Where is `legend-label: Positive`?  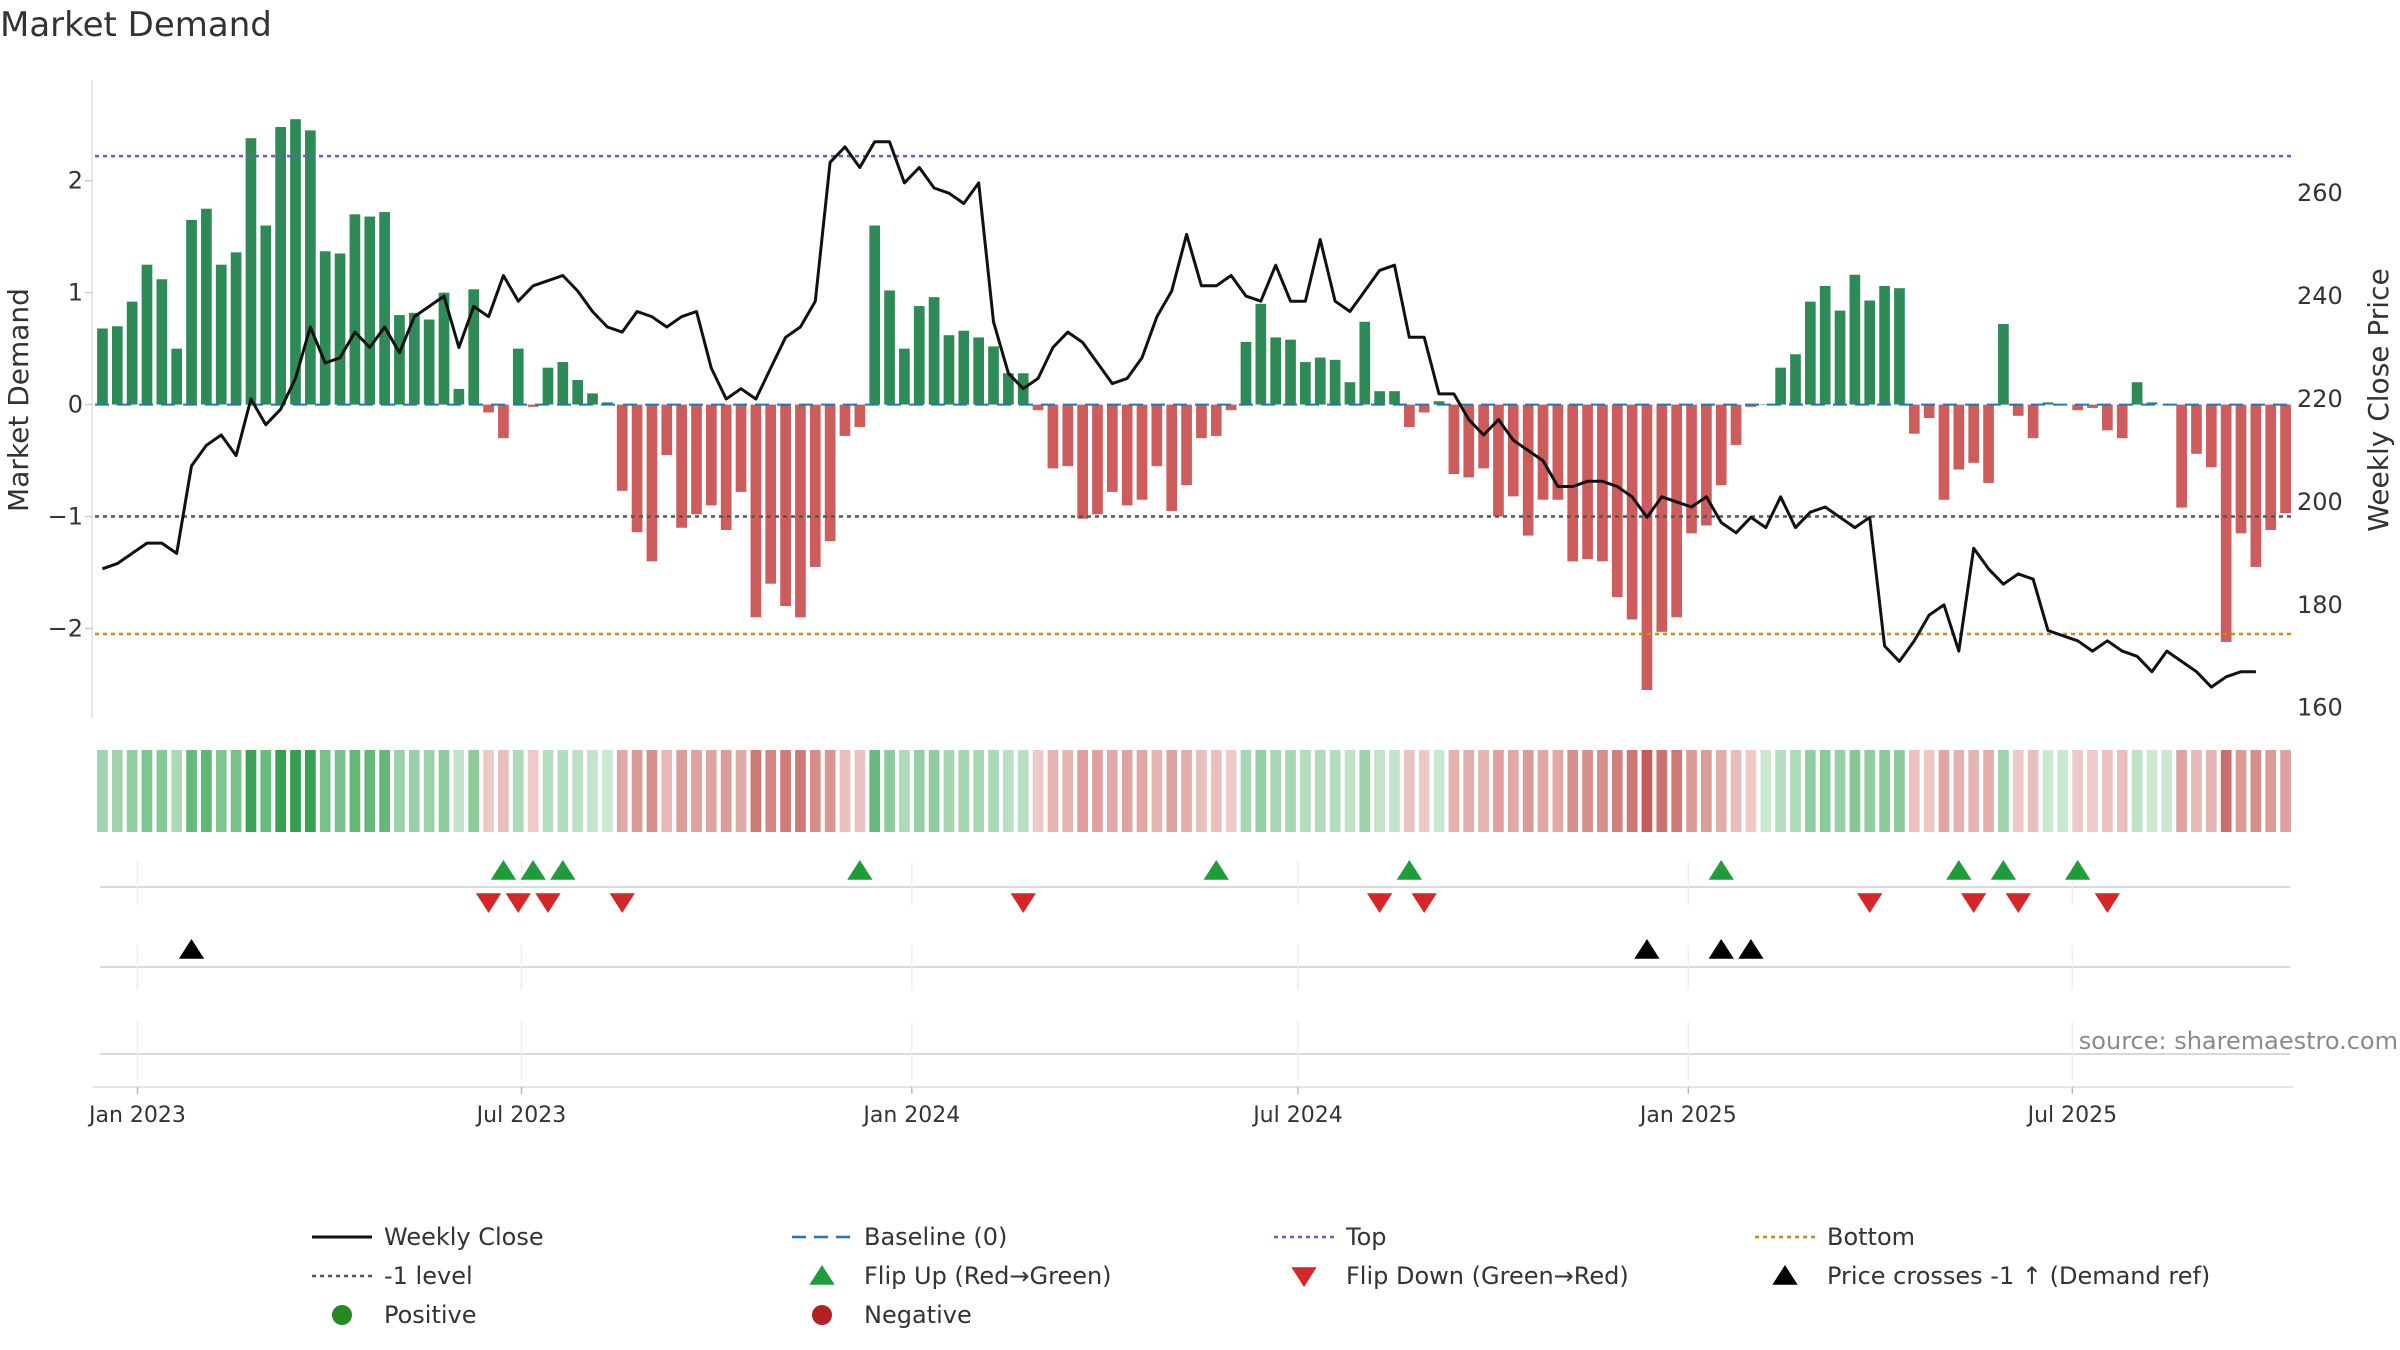
legend-label: Positive is located at coordinates (430, 1315).